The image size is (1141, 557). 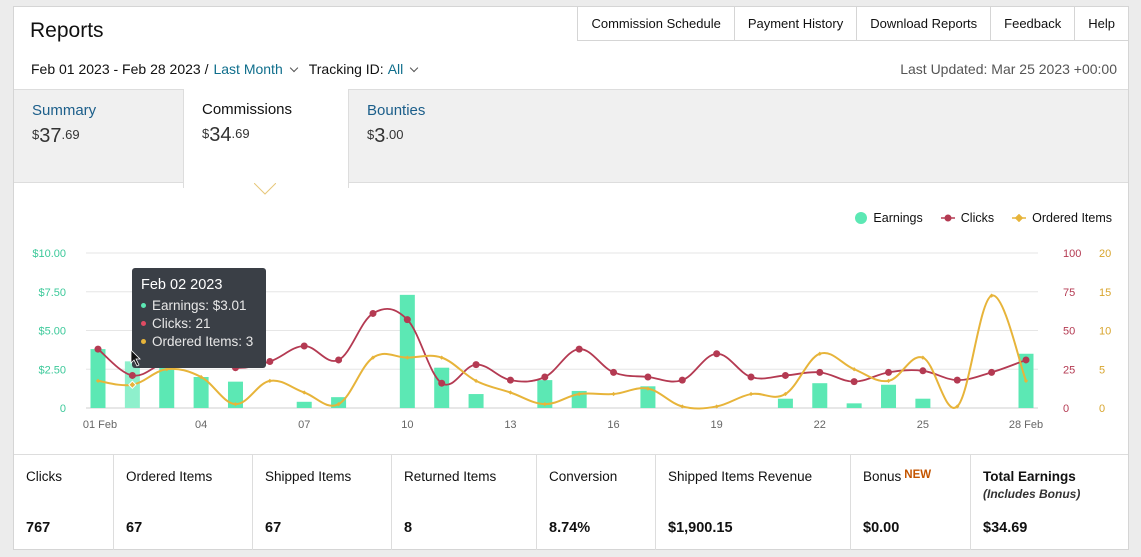 I want to click on clicks-dot-icon, so click(x=143, y=323).